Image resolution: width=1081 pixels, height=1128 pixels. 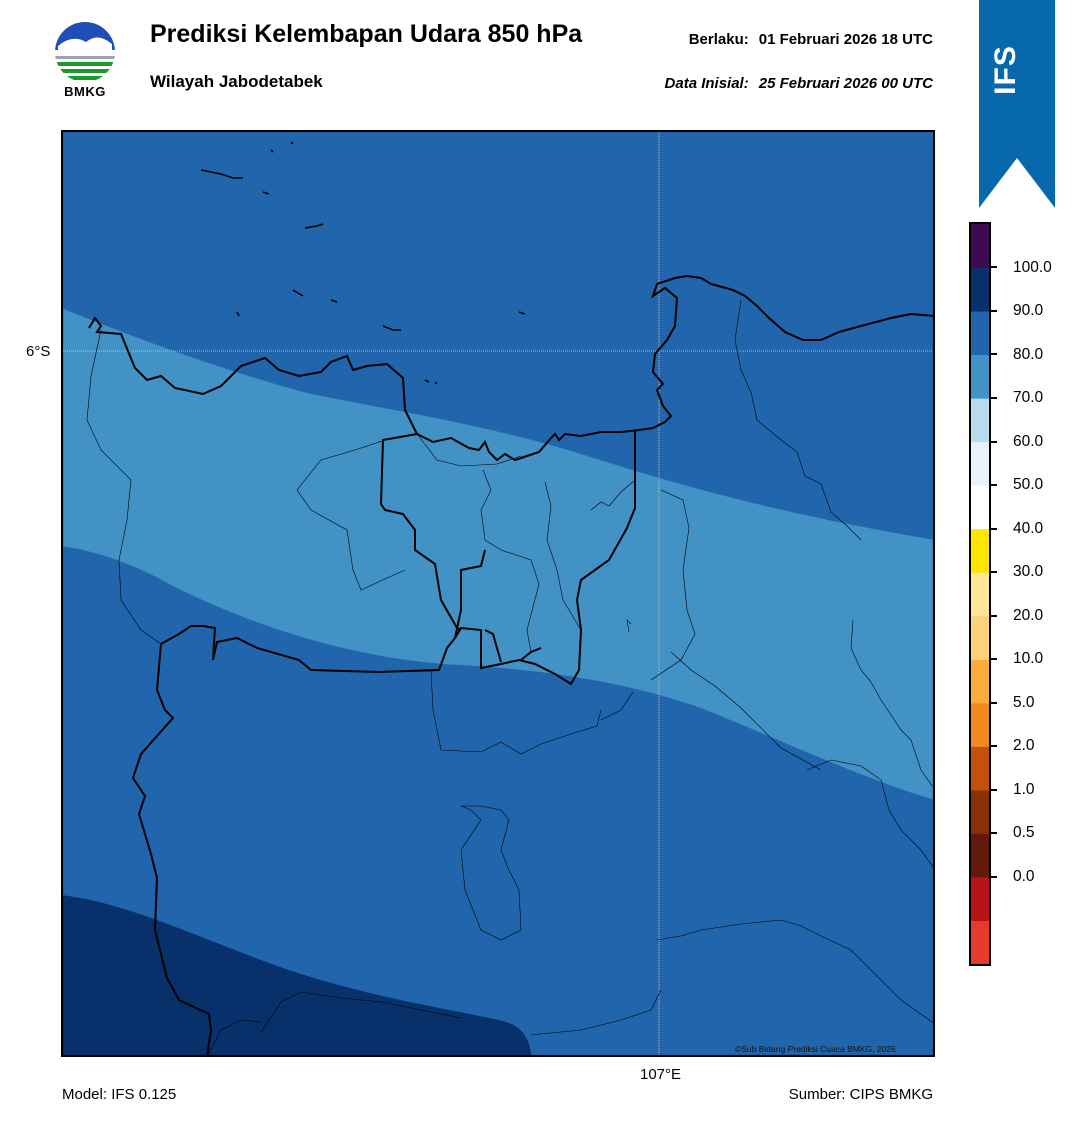 What do you see at coordinates (1017, 311) in the screenshot?
I see `colorbar-tick: 90.0` at bounding box center [1017, 311].